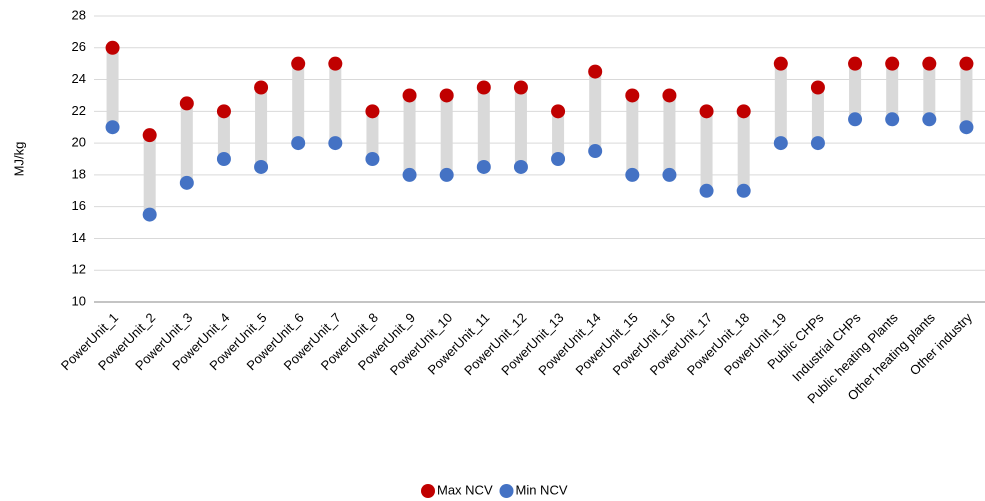 The image size is (985, 501). I want to click on y-tick-label: 12, so click(79, 269).